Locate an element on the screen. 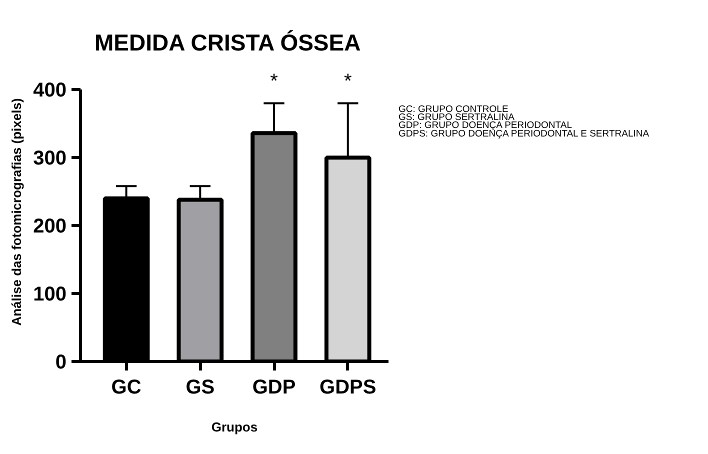 The height and width of the screenshot is (454, 708). y-tick-label: 100 is located at coordinates (50, 295).